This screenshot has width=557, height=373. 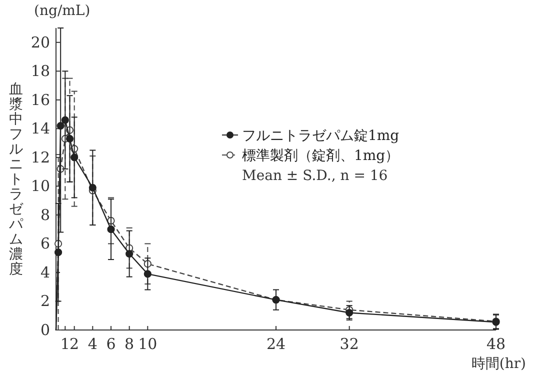 I want to click on x-tick-label: 32, so click(x=349, y=344).